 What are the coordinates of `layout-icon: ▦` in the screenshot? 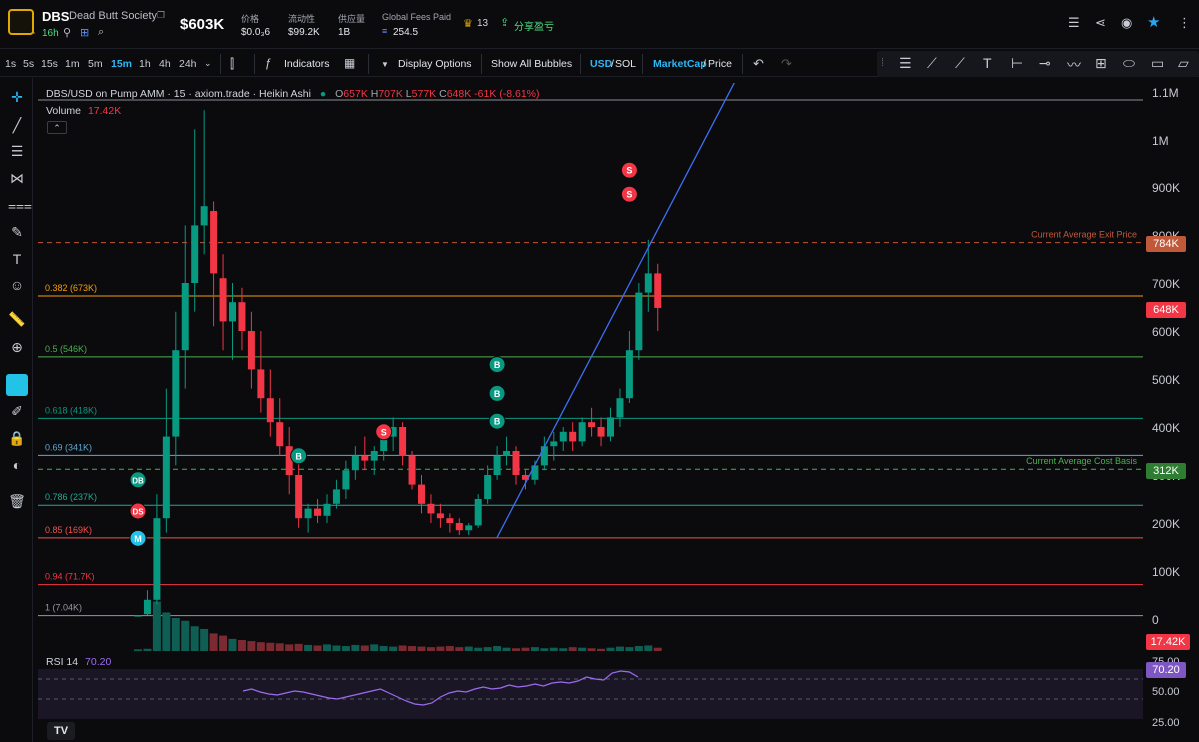 It's located at (350, 63).